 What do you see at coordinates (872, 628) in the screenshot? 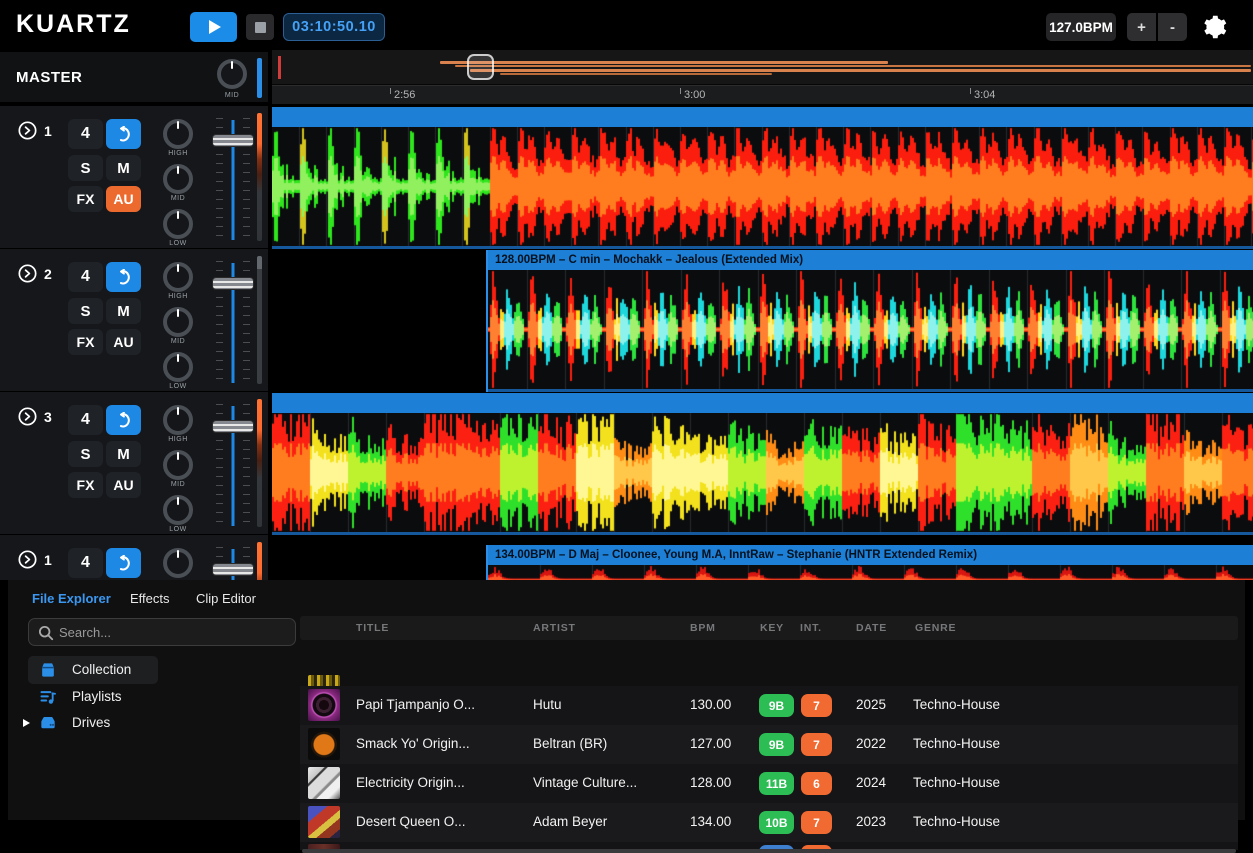
I see `column-header-date: DATE` at bounding box center [872, 628].